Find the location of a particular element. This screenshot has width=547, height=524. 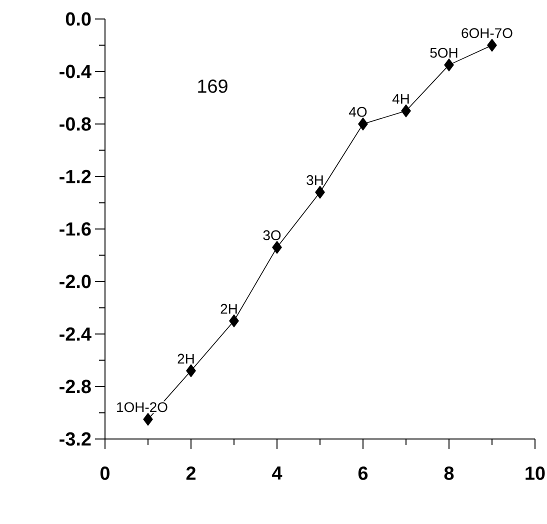

x-tick-label: 0 is located at coordinates (105, 473).